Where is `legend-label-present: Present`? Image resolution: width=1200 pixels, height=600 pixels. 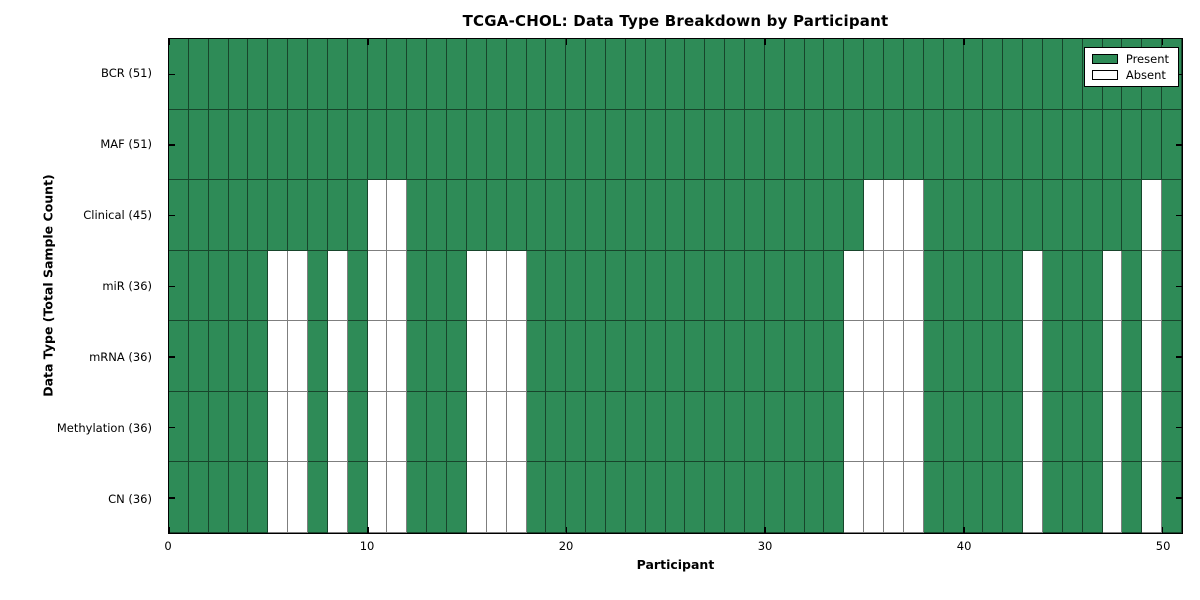
legend-label-present: Present is located at coordinates (1147, 59).